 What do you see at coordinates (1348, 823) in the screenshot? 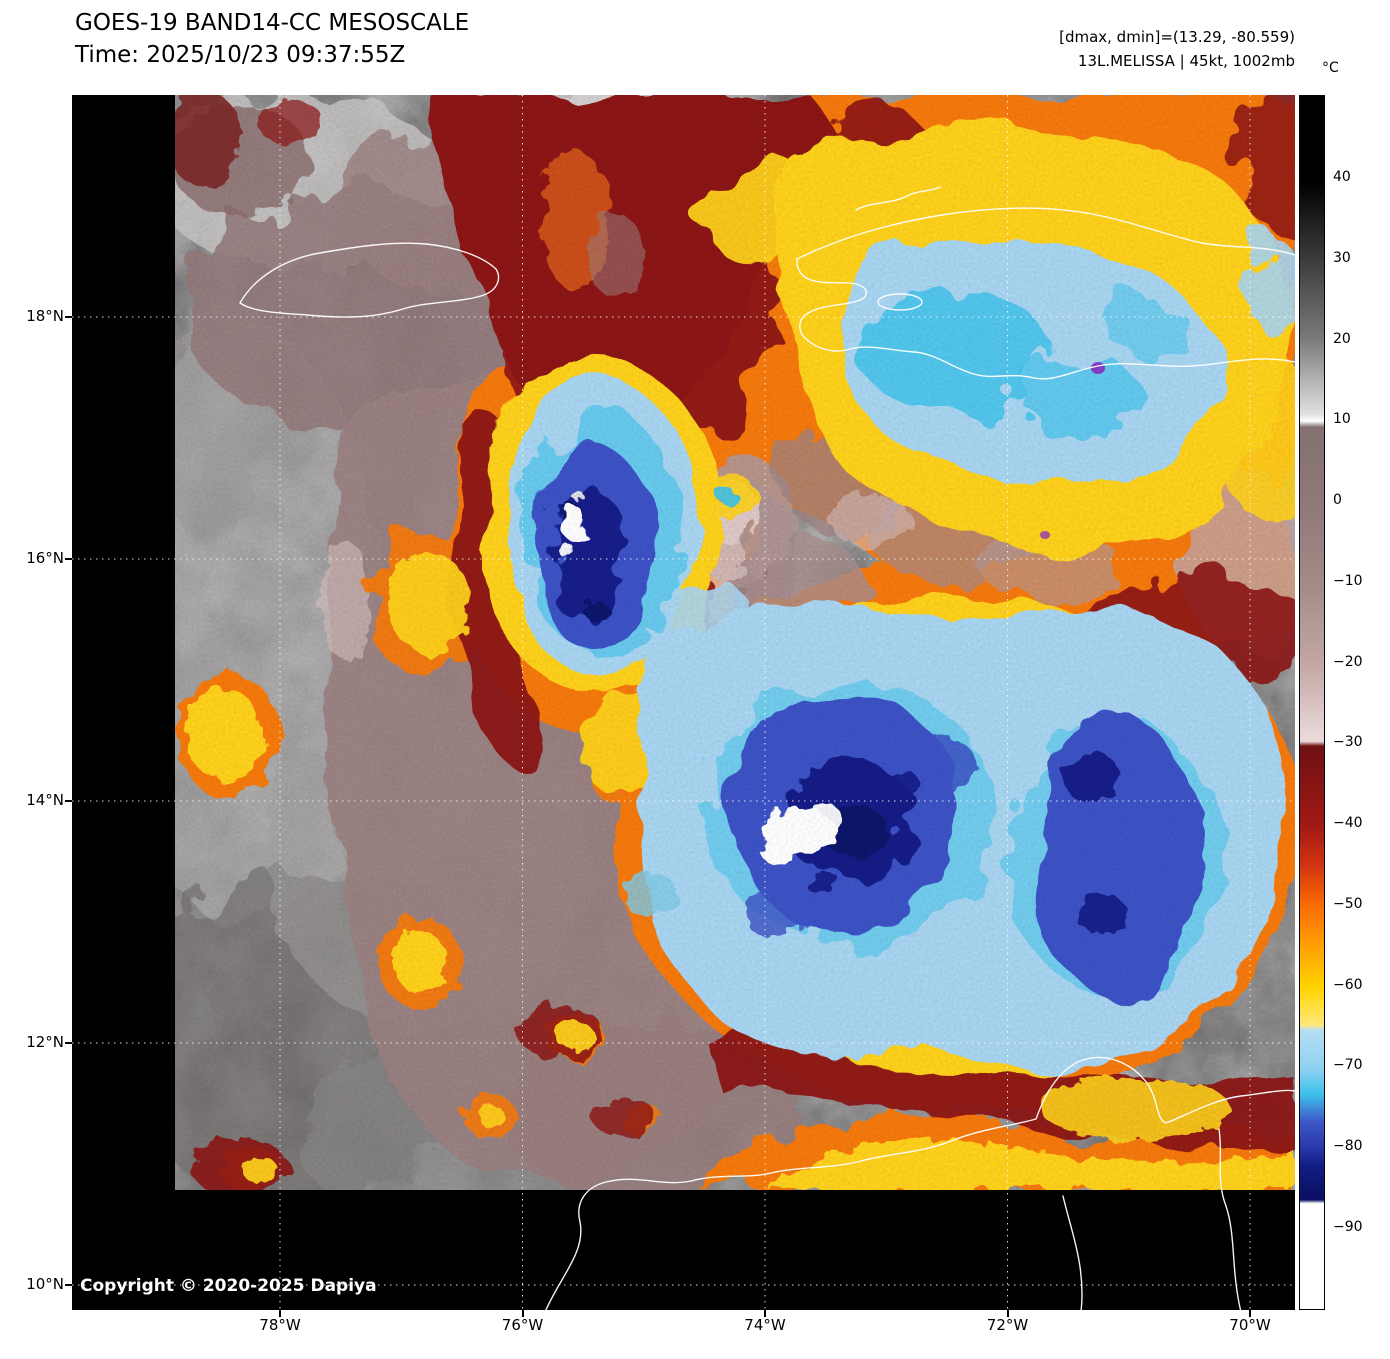
I see `colorbar-tick-label: −40` at bounding box center [1348, 823].